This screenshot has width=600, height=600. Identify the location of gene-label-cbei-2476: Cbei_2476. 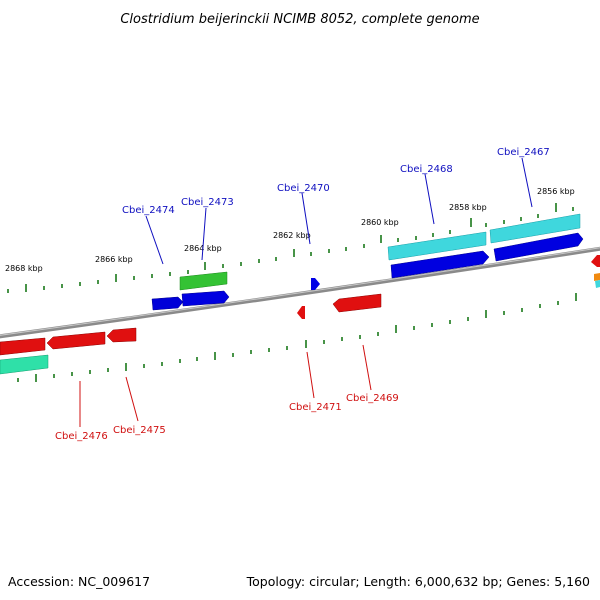
(81, 436).